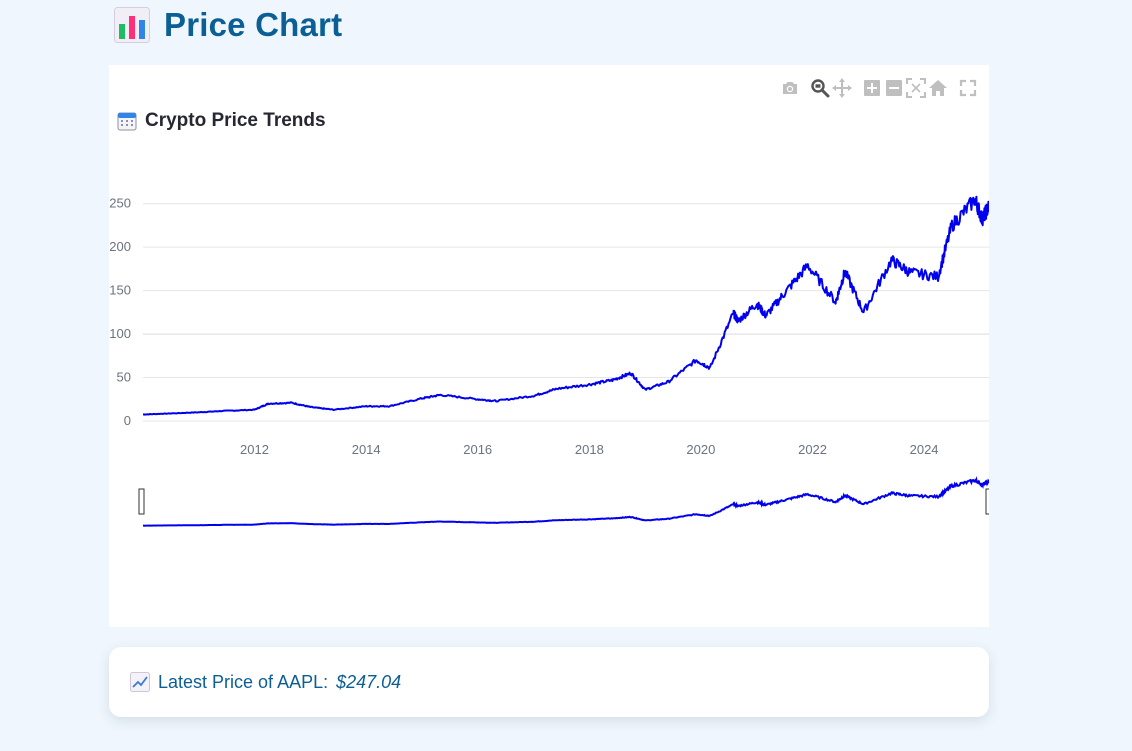  What do you see at coordinates (253, 24) in the screenshot?
I see `page-title: Price Chart` at bounding box center [253, 24].